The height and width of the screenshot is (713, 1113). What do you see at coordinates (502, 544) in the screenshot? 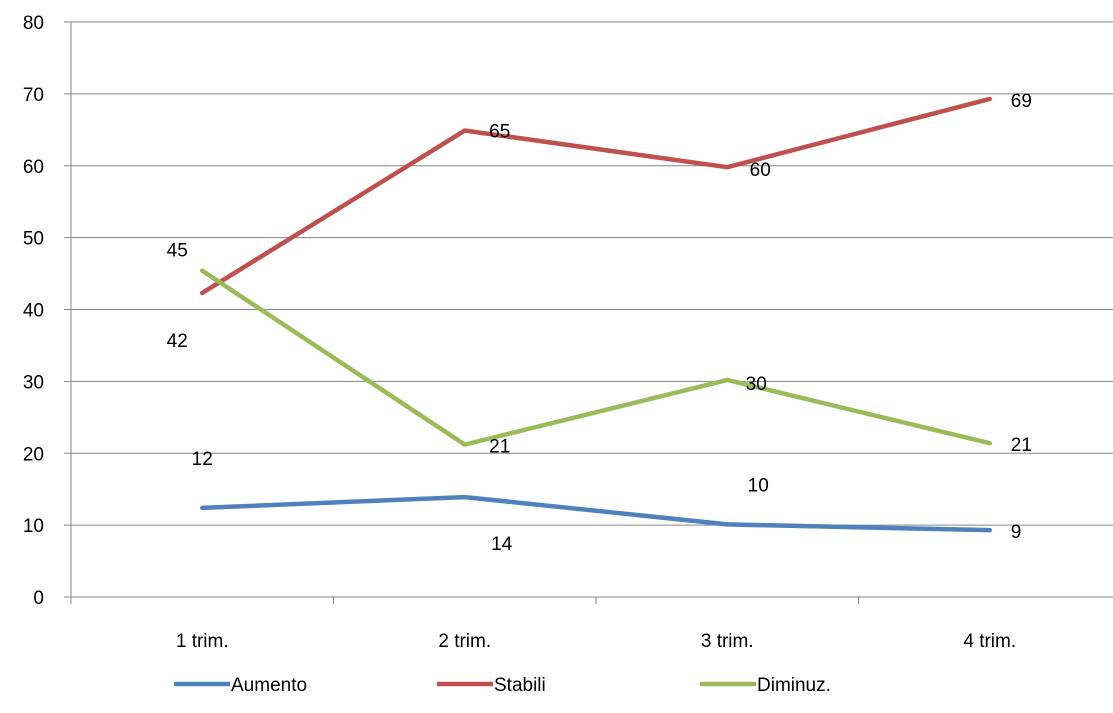
I see `data-label: 14` at bounding box center [502, 544].